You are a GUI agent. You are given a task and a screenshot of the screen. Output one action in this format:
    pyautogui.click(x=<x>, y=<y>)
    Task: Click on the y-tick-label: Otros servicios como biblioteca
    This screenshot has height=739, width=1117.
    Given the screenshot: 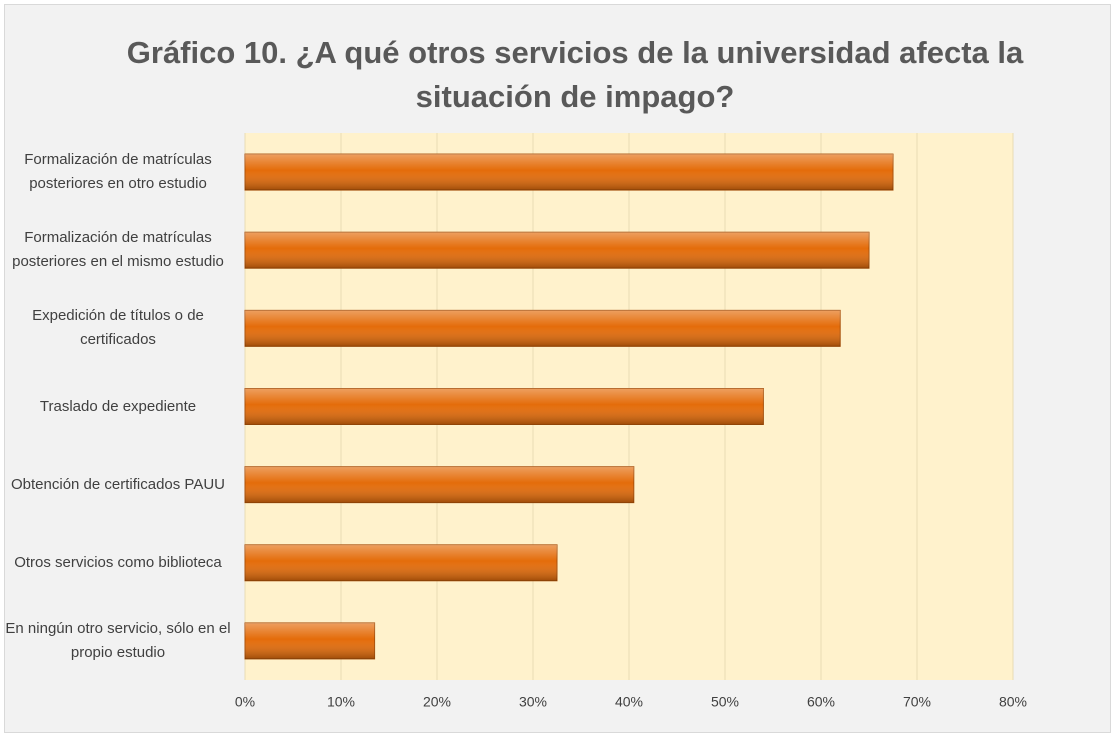 What is the action you would take?
    pyautogui.click(x=118, y=562)
    